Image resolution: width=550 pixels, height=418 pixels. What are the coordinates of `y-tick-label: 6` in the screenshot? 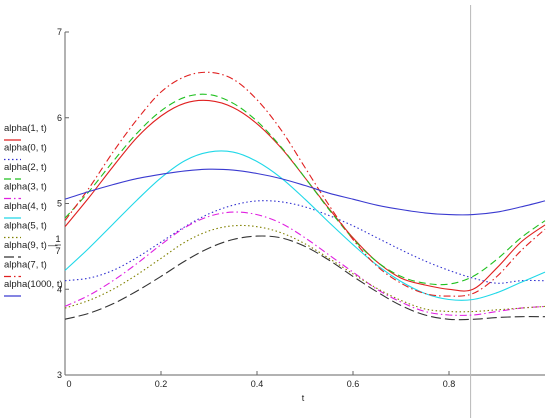 It's located at (59, 118).